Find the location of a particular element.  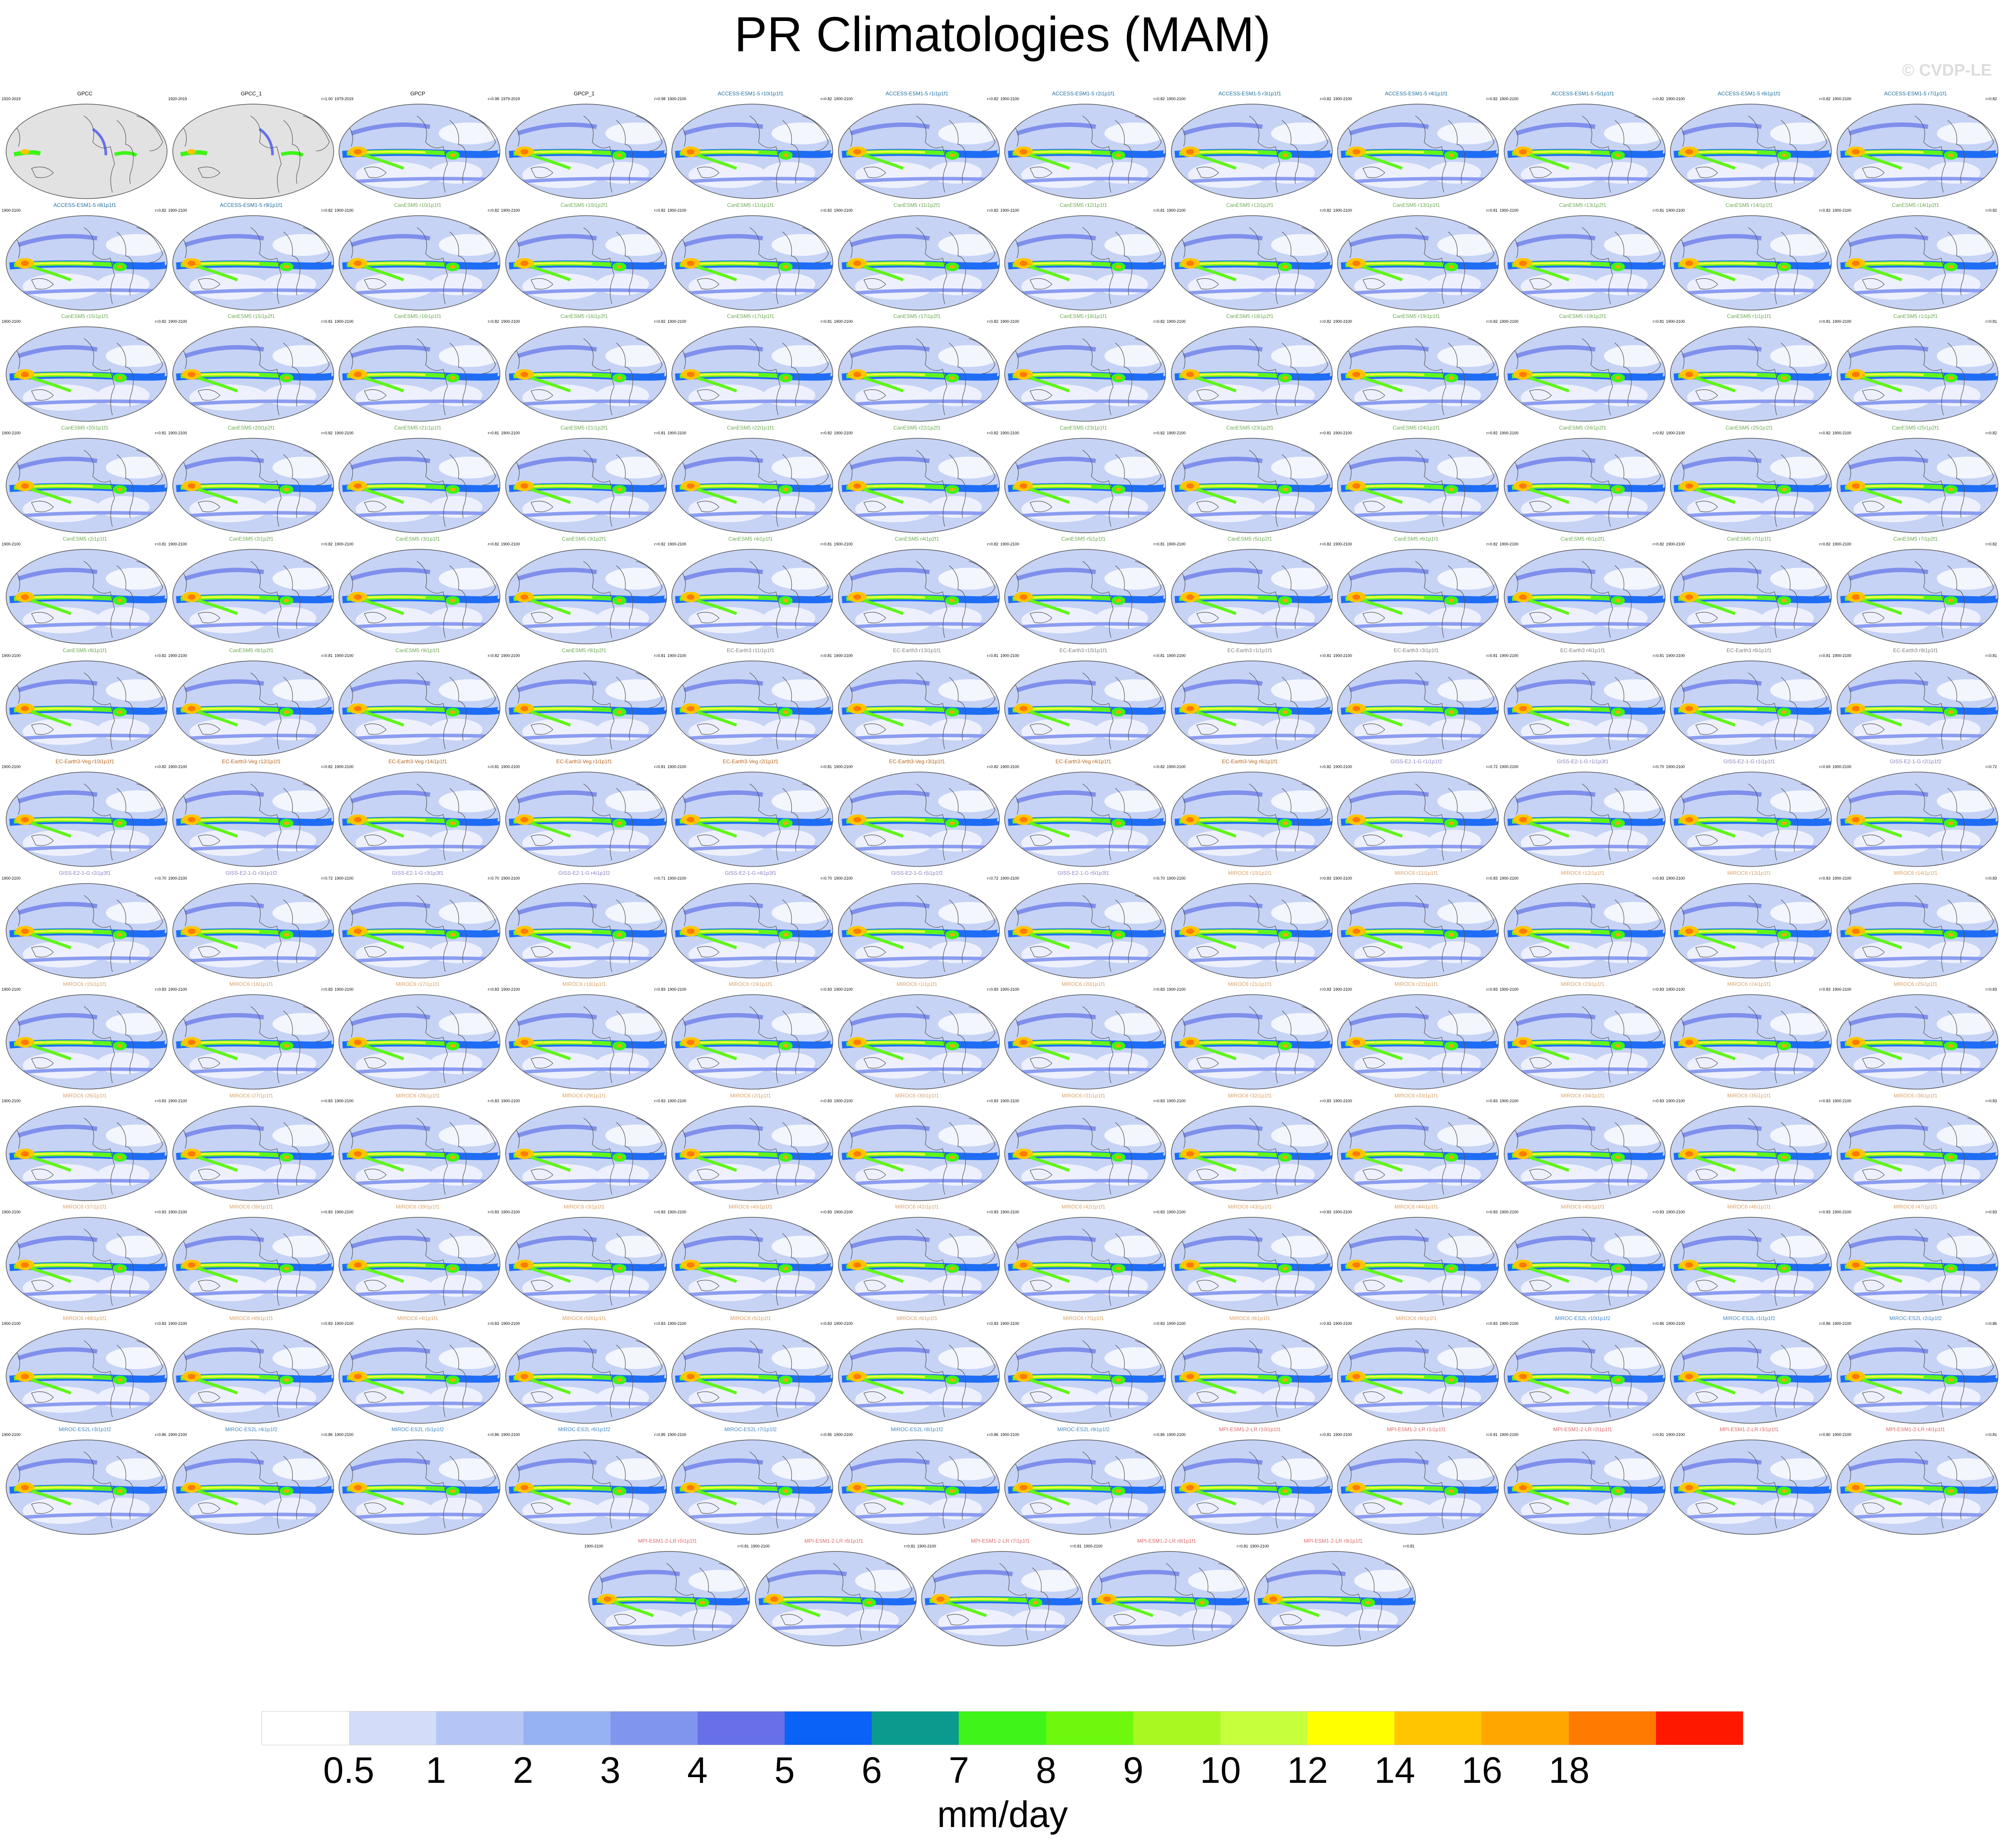

map-panel: CanESM5 r11i1p2f1 1900-2100 r=0.82 is located at coordinates (917, 258).